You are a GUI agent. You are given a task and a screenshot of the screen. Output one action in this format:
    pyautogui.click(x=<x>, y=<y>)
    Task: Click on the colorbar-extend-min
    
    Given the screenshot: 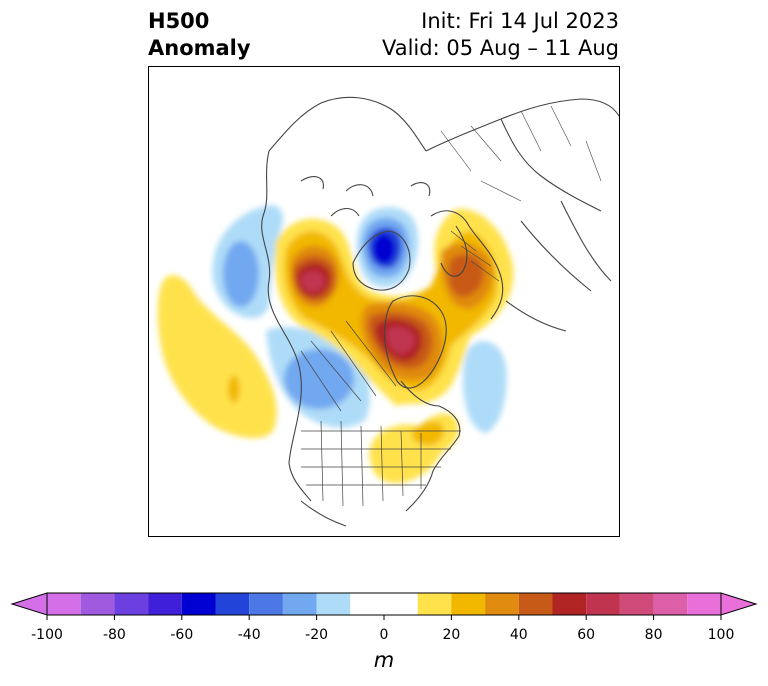 What is the action you would take?
    pyautogui.click(x=29, y=604)
    